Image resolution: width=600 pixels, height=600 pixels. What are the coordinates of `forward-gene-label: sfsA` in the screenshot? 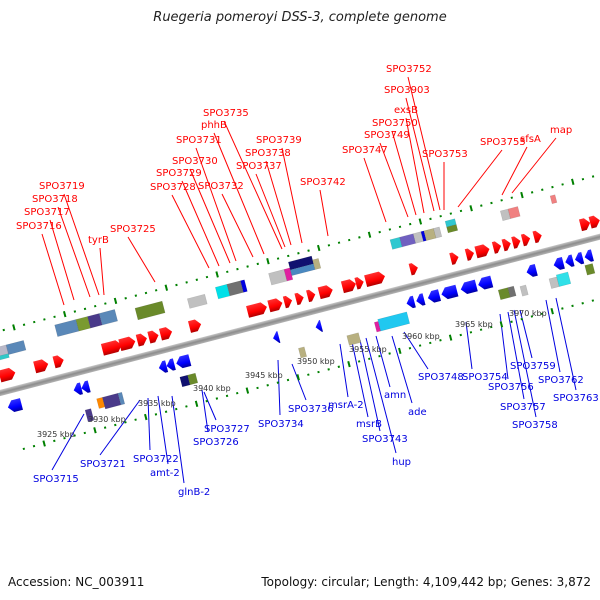 It's located at (530, 139).